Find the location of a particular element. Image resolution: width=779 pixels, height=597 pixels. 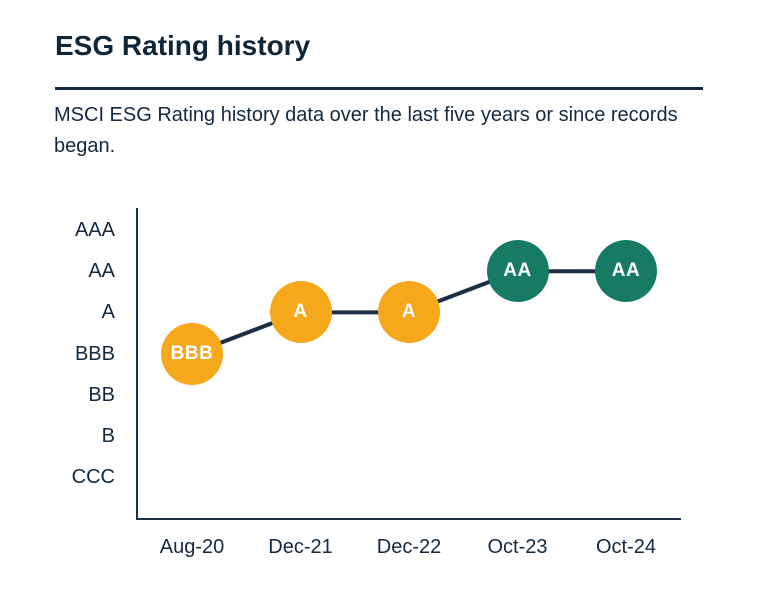

y-axis-label-aaa: AAA is located at coordinates (94, 230).